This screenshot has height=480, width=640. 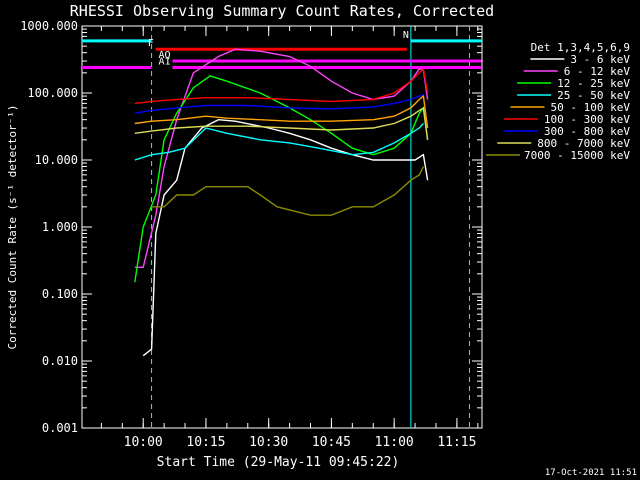 I want to click on annotation-label: A1, so click(x=164, y=62).